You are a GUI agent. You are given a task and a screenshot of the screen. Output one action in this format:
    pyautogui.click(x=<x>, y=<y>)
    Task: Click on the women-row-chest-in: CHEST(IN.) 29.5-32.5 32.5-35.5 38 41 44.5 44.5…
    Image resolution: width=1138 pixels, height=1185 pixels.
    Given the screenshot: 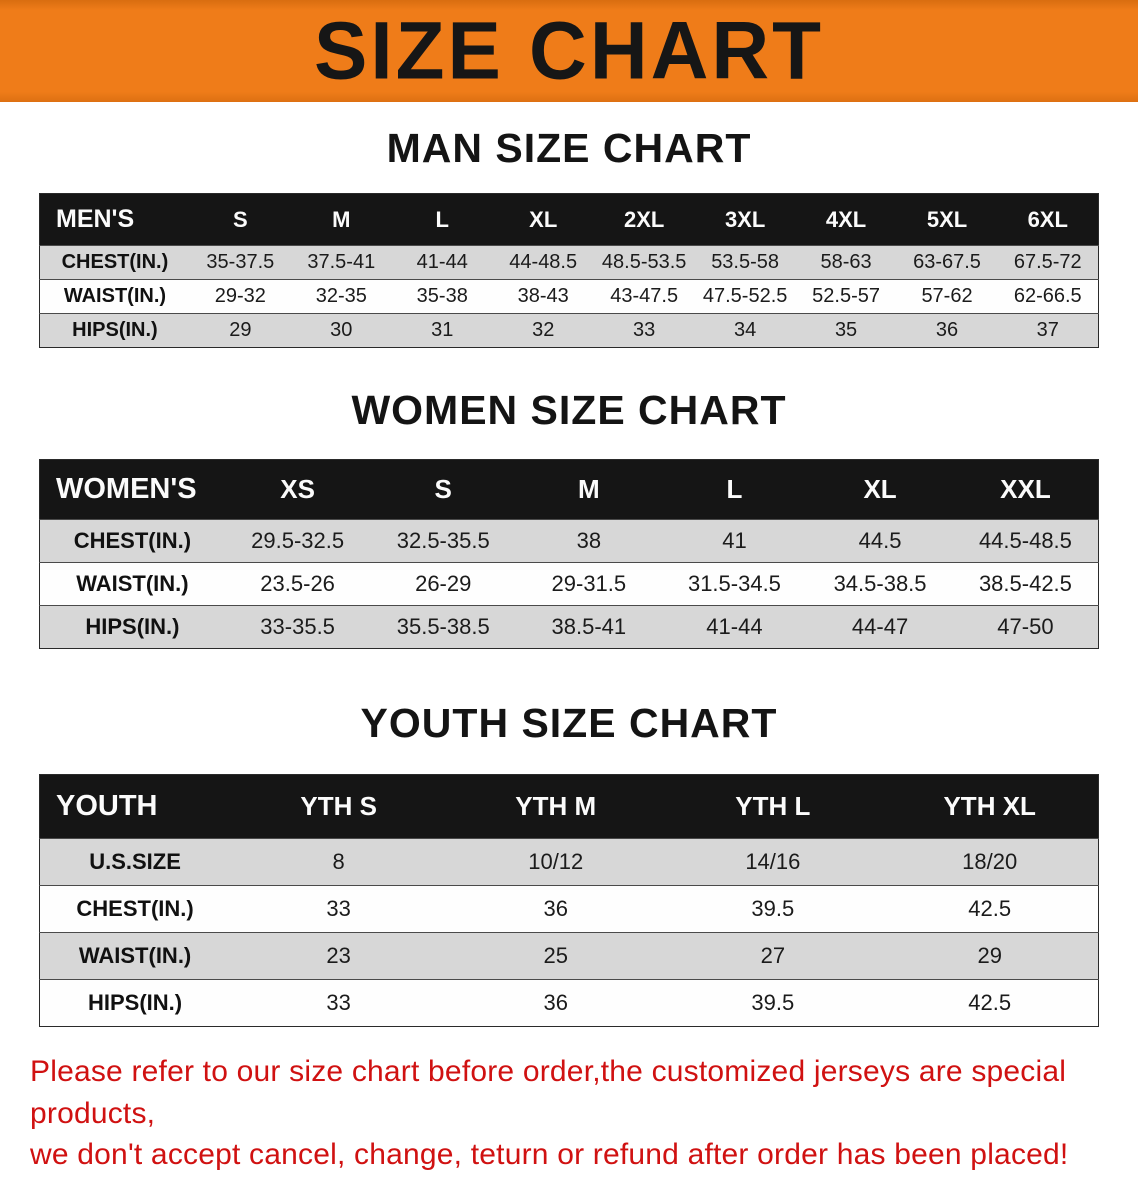 What is the action you would take?
    pyautogui.click(x=569, y=541)
    